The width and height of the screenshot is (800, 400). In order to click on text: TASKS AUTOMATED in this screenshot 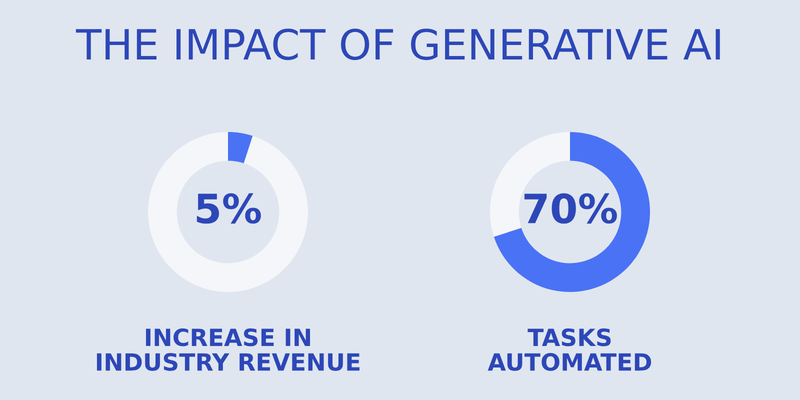, I will do `click(570, 349)`.